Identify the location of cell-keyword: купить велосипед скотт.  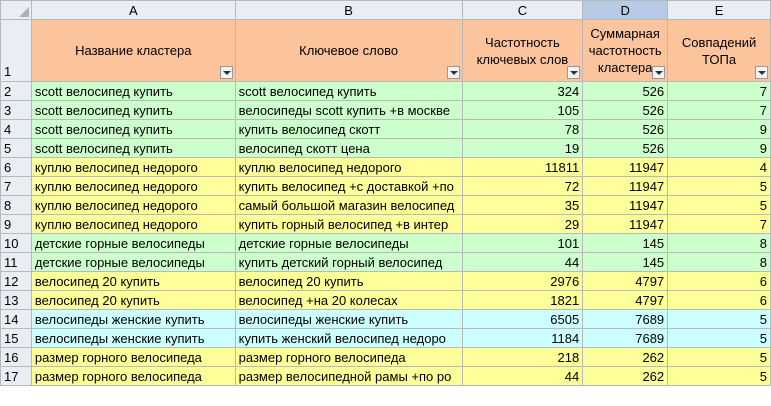
(348, 129).